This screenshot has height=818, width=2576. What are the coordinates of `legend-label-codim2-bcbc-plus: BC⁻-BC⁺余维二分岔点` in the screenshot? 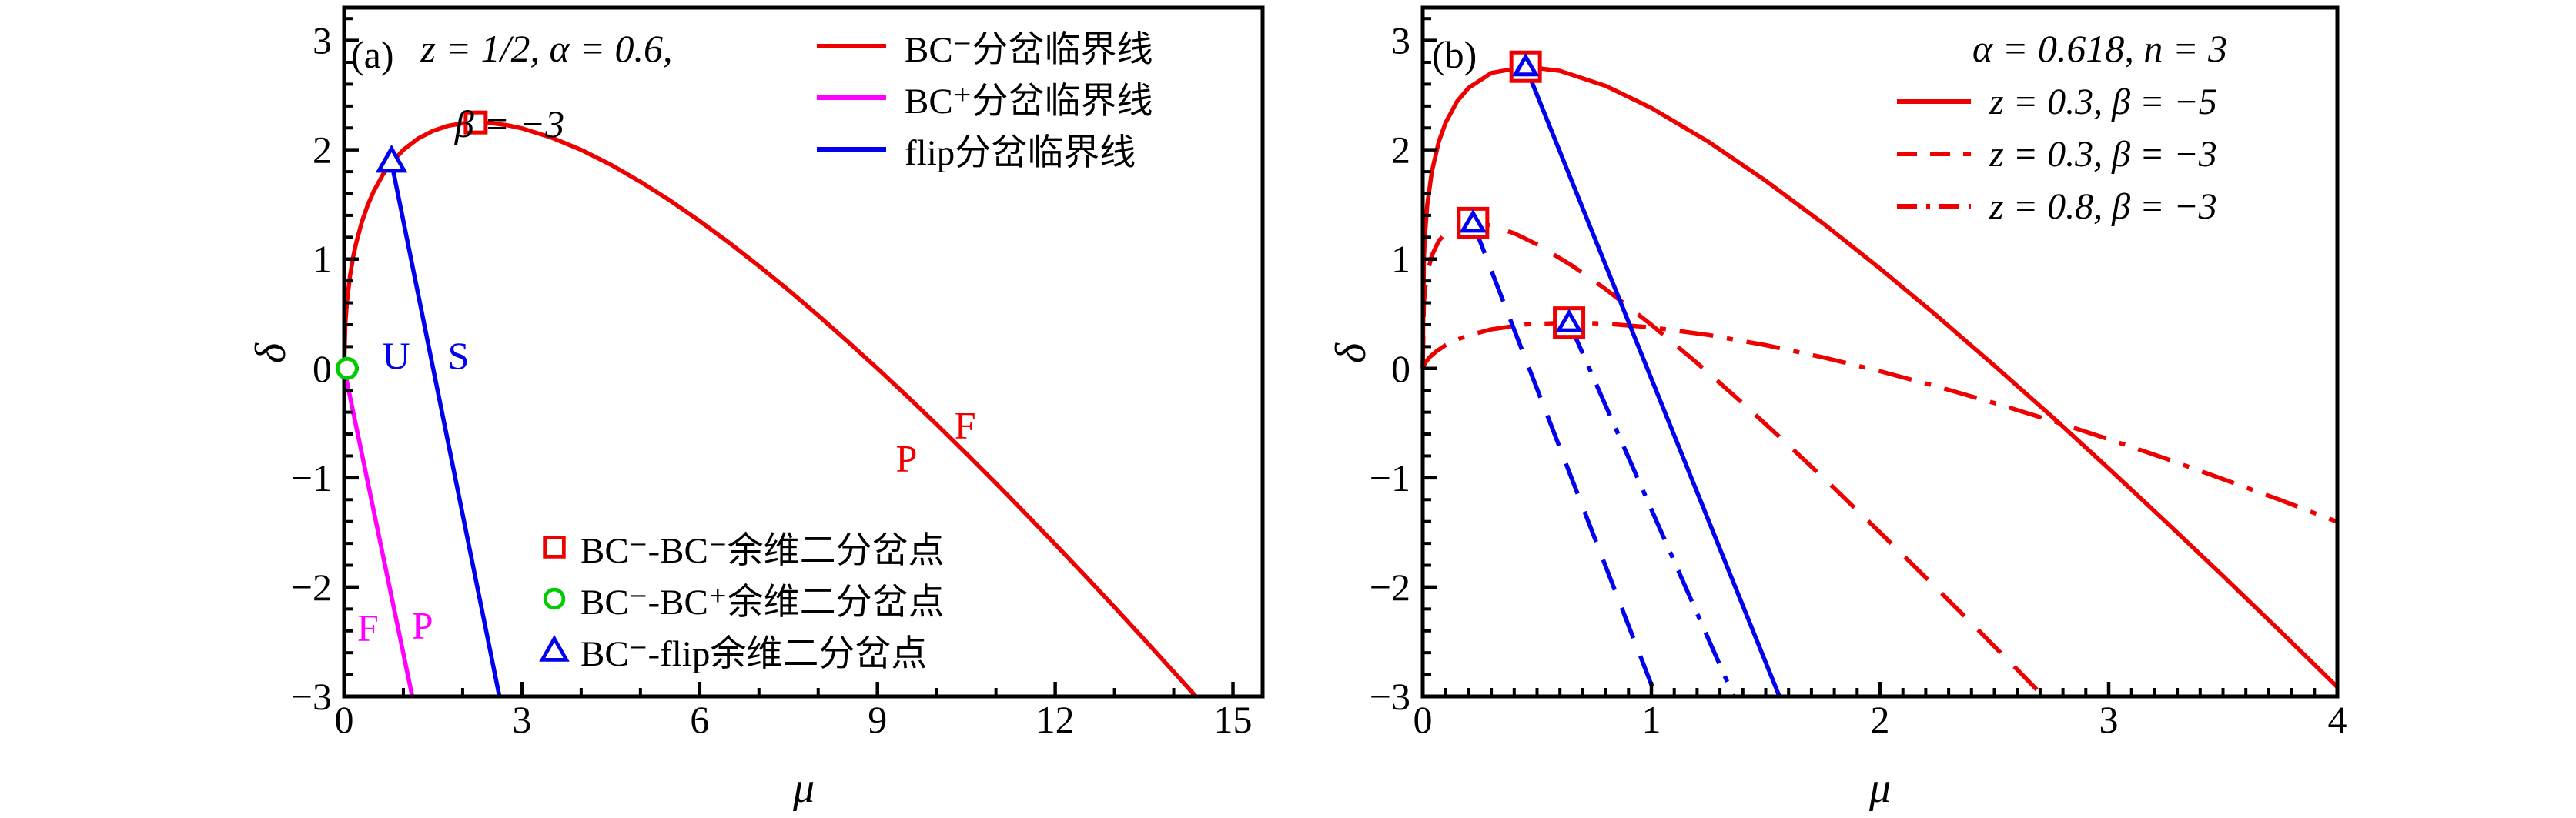 It's located at (763, 603).